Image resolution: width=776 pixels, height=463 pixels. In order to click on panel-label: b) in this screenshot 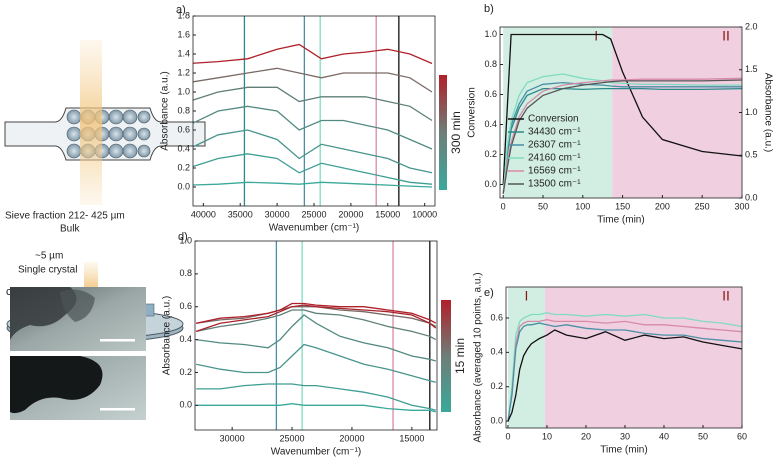, I will do `click(489, 9)`.